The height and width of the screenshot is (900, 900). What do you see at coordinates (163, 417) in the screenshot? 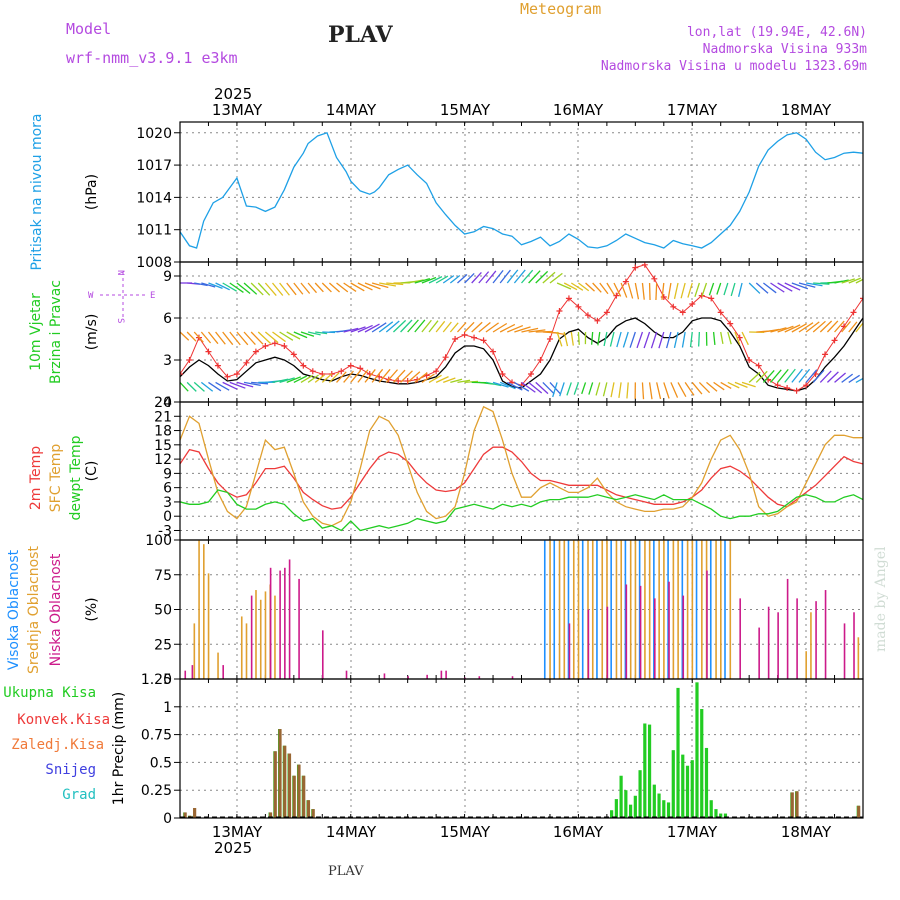
I see `y-tick-label: 21` at bounding box center [163, 417].